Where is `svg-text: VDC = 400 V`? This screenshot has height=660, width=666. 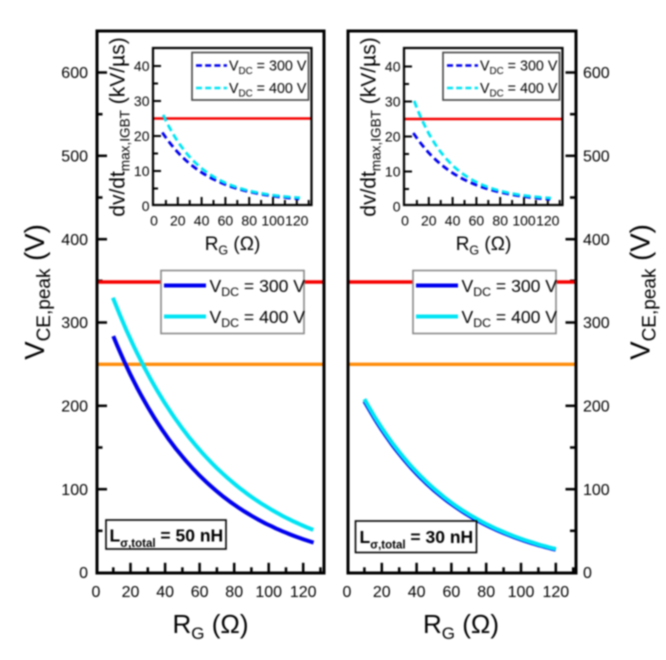 svg-text: VDC = 400 V is located at coordinates (519, 90).